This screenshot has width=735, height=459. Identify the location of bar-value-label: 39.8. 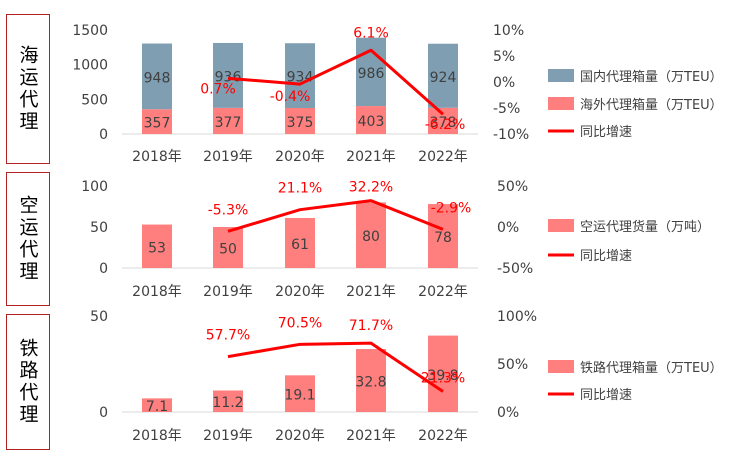
(442, 376).